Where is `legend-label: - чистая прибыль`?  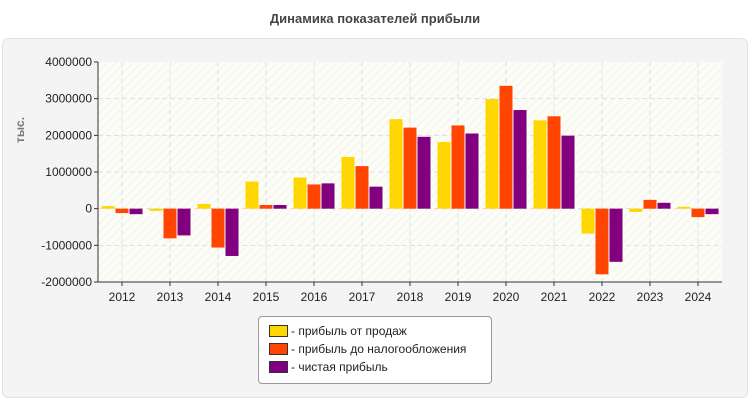
legend-label: - чистая прибыль is located at coordinates (339, 367).